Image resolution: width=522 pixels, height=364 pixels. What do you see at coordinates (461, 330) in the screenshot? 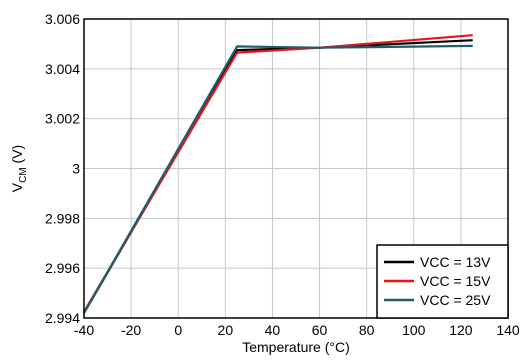
I see `x-tick-label: 120` at bounding box center [461, 330].